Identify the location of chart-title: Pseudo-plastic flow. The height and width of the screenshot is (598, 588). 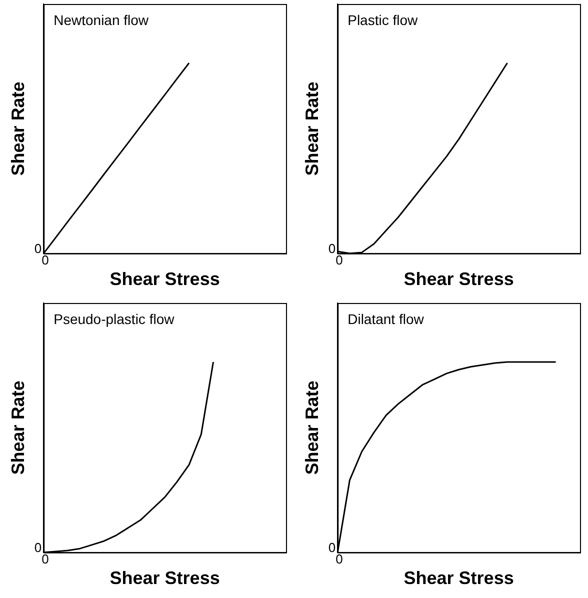
(115, 318).